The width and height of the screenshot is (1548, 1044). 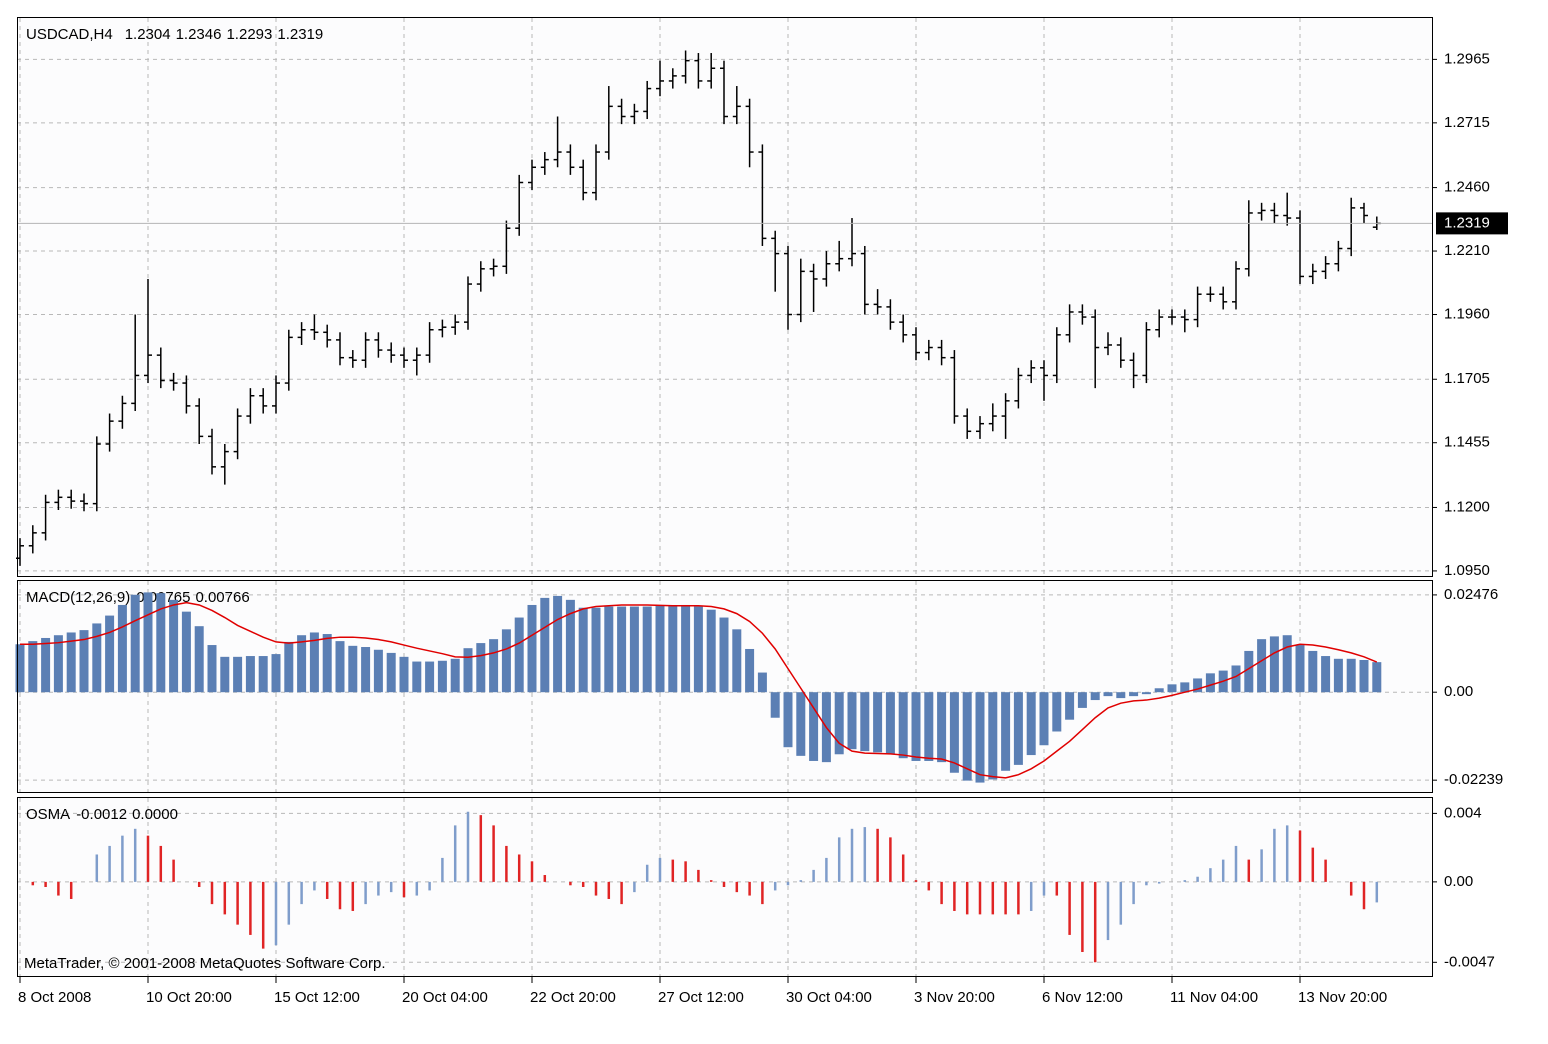 What do you see at coordinates (317, 997) in the screenshot?
I see `x-tick-label: 15 Oct 12:00` at bounding box center [317, 997].